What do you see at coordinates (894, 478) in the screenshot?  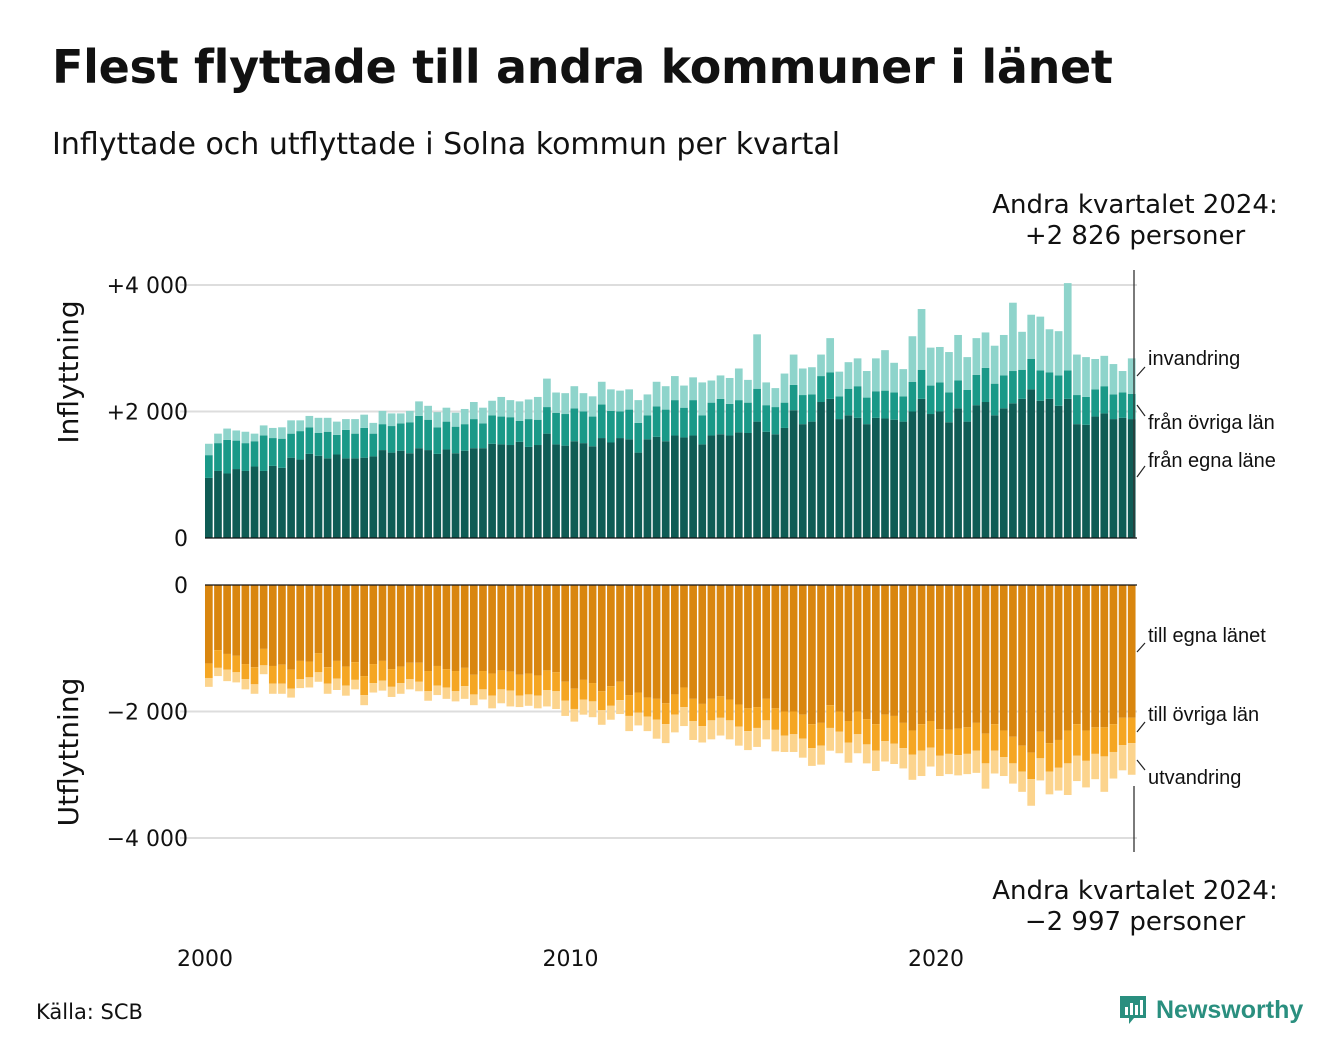 I see `bar-in-s0-q75` at bounding box center [894, 478].